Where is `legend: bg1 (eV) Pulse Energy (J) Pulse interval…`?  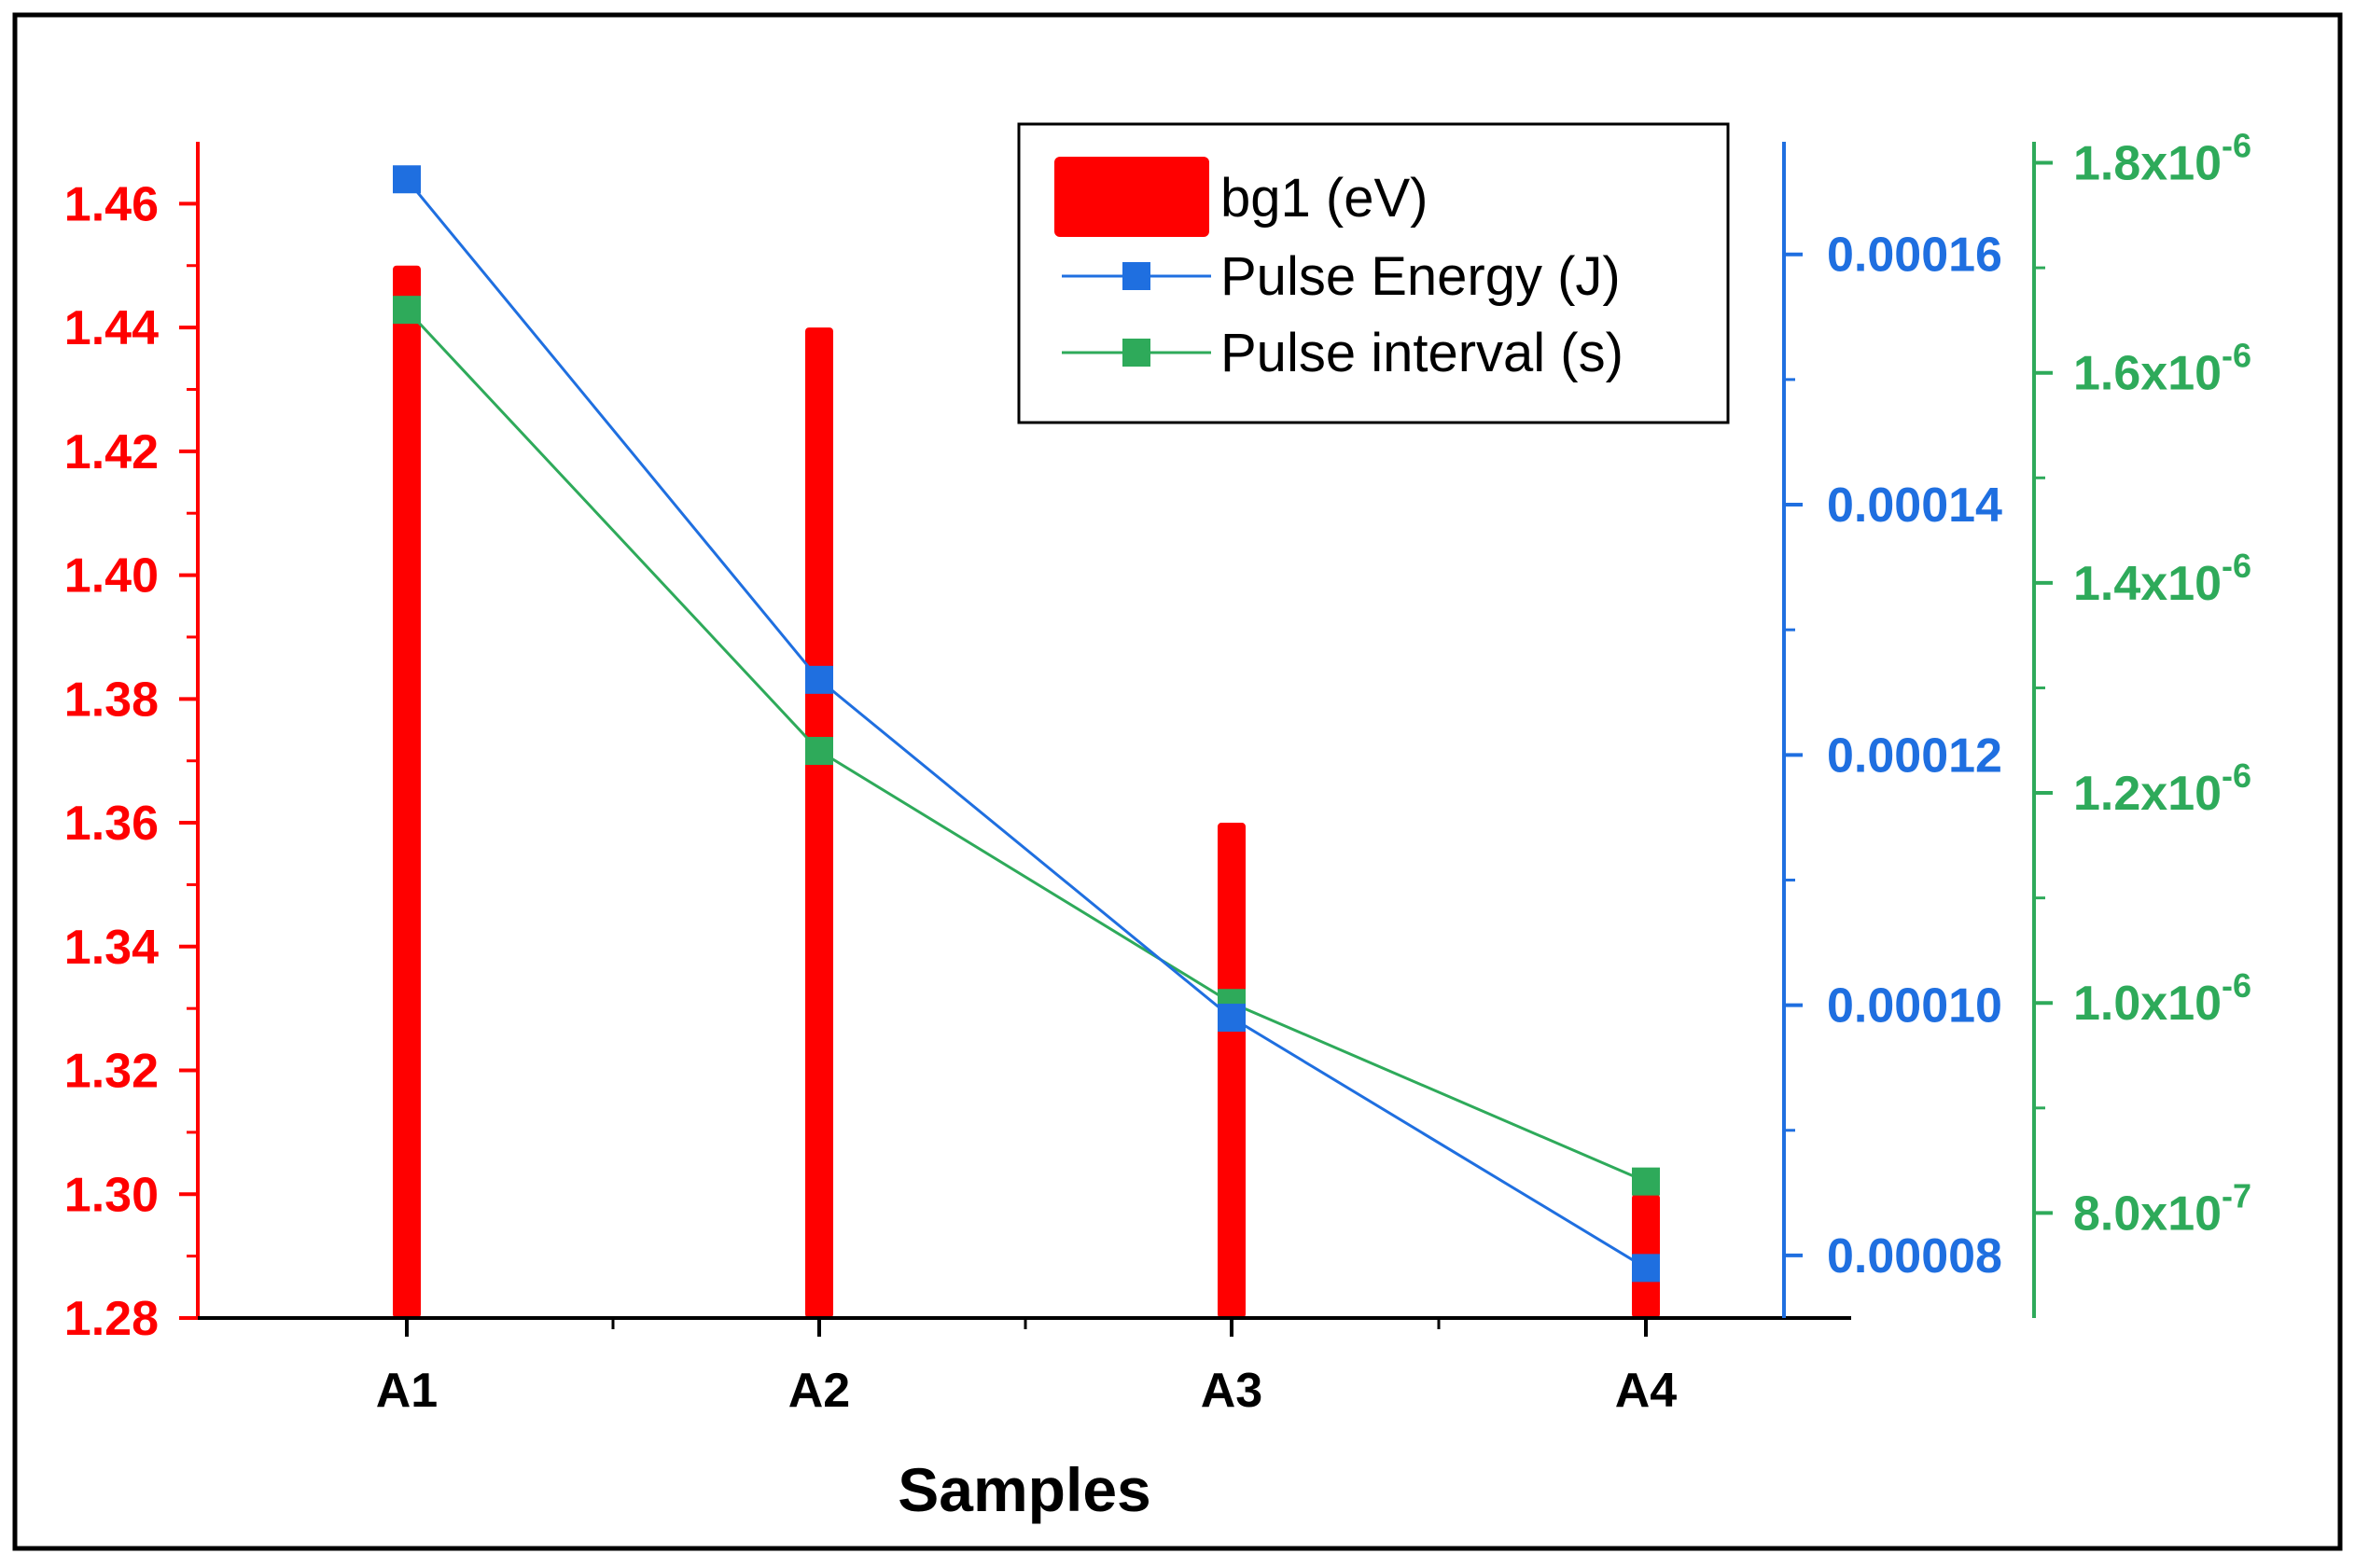
legend: bg1 (eV) Pulse Energy (J) Pulse interval… is located at coordinates (1373, 273).